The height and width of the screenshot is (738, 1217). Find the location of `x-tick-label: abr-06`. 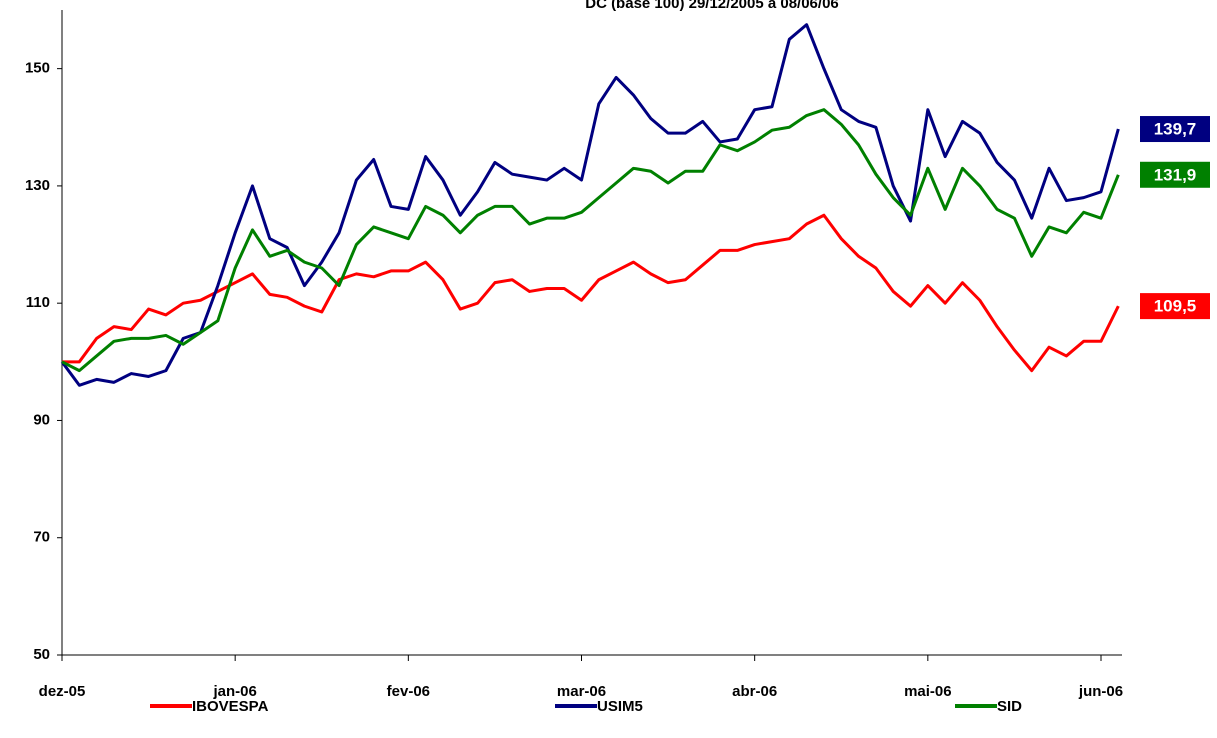

x-tick-label: abr-06 is located at coordinates (754, 691).